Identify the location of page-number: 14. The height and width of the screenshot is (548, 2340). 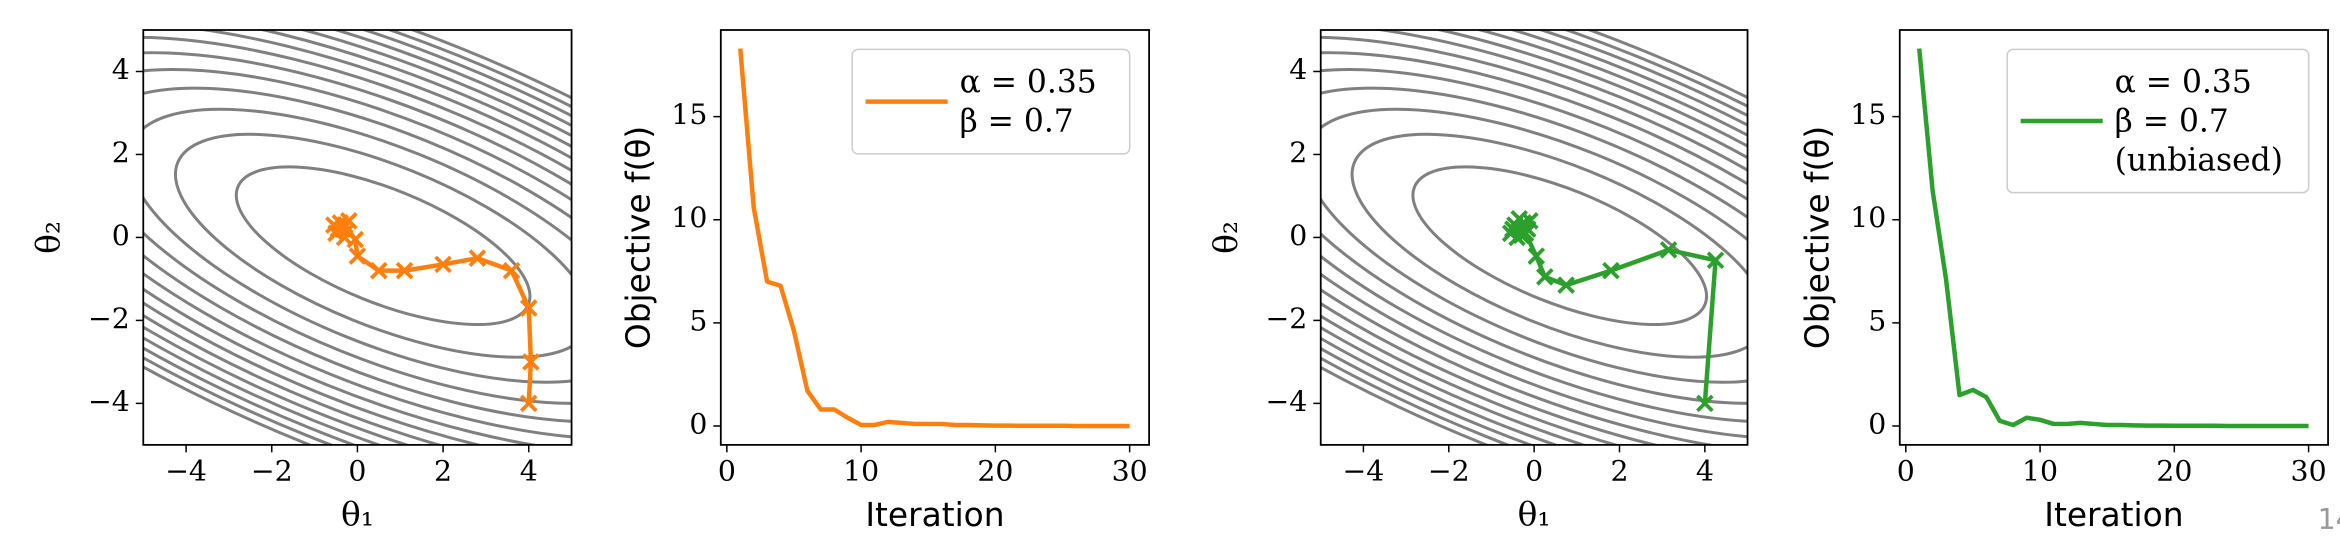
(2329, 519).